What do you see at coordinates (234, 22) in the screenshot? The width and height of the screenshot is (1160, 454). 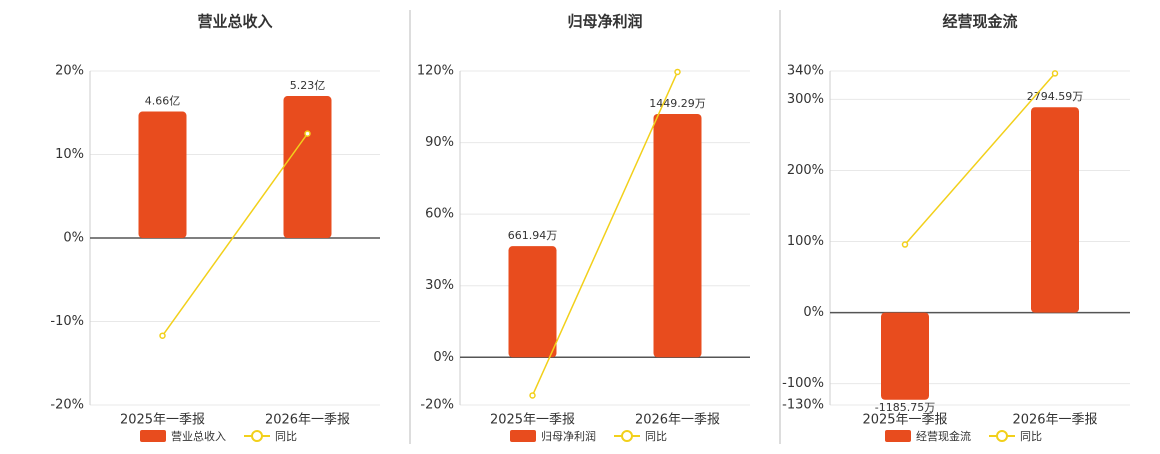 I see `chart-title: 营业总收入` at bounding box center [234, 22].